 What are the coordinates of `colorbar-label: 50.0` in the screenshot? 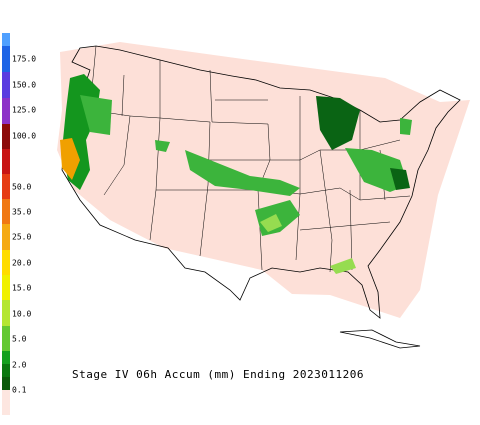 It's located at (21, 187).